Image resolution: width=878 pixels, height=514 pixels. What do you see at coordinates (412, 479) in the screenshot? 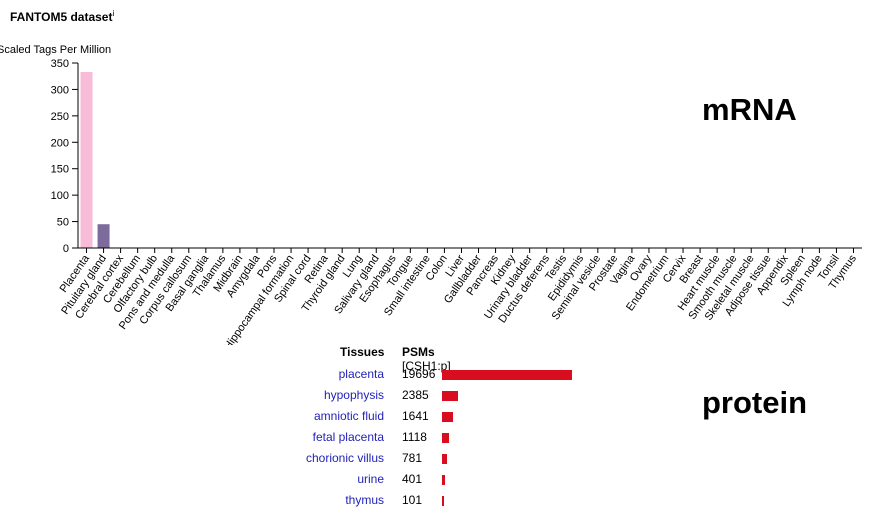
I see `psms-value: 401` at bounding box center [412, 479].